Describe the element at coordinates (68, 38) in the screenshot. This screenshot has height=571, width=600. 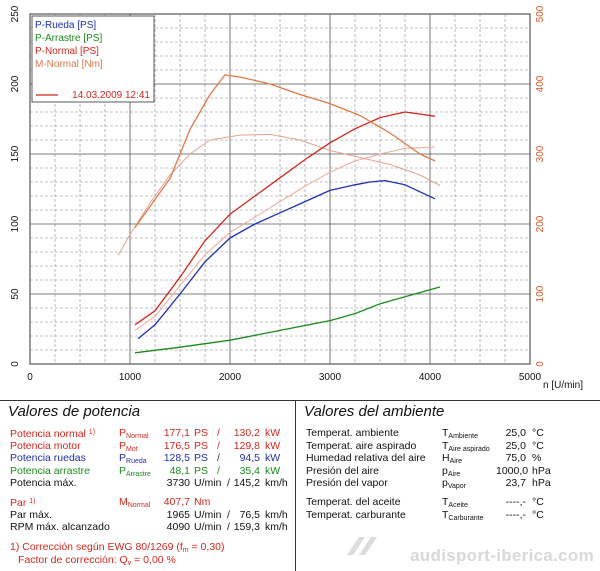
I see `legend-entry: P-Arrastre [PS]` at that location.